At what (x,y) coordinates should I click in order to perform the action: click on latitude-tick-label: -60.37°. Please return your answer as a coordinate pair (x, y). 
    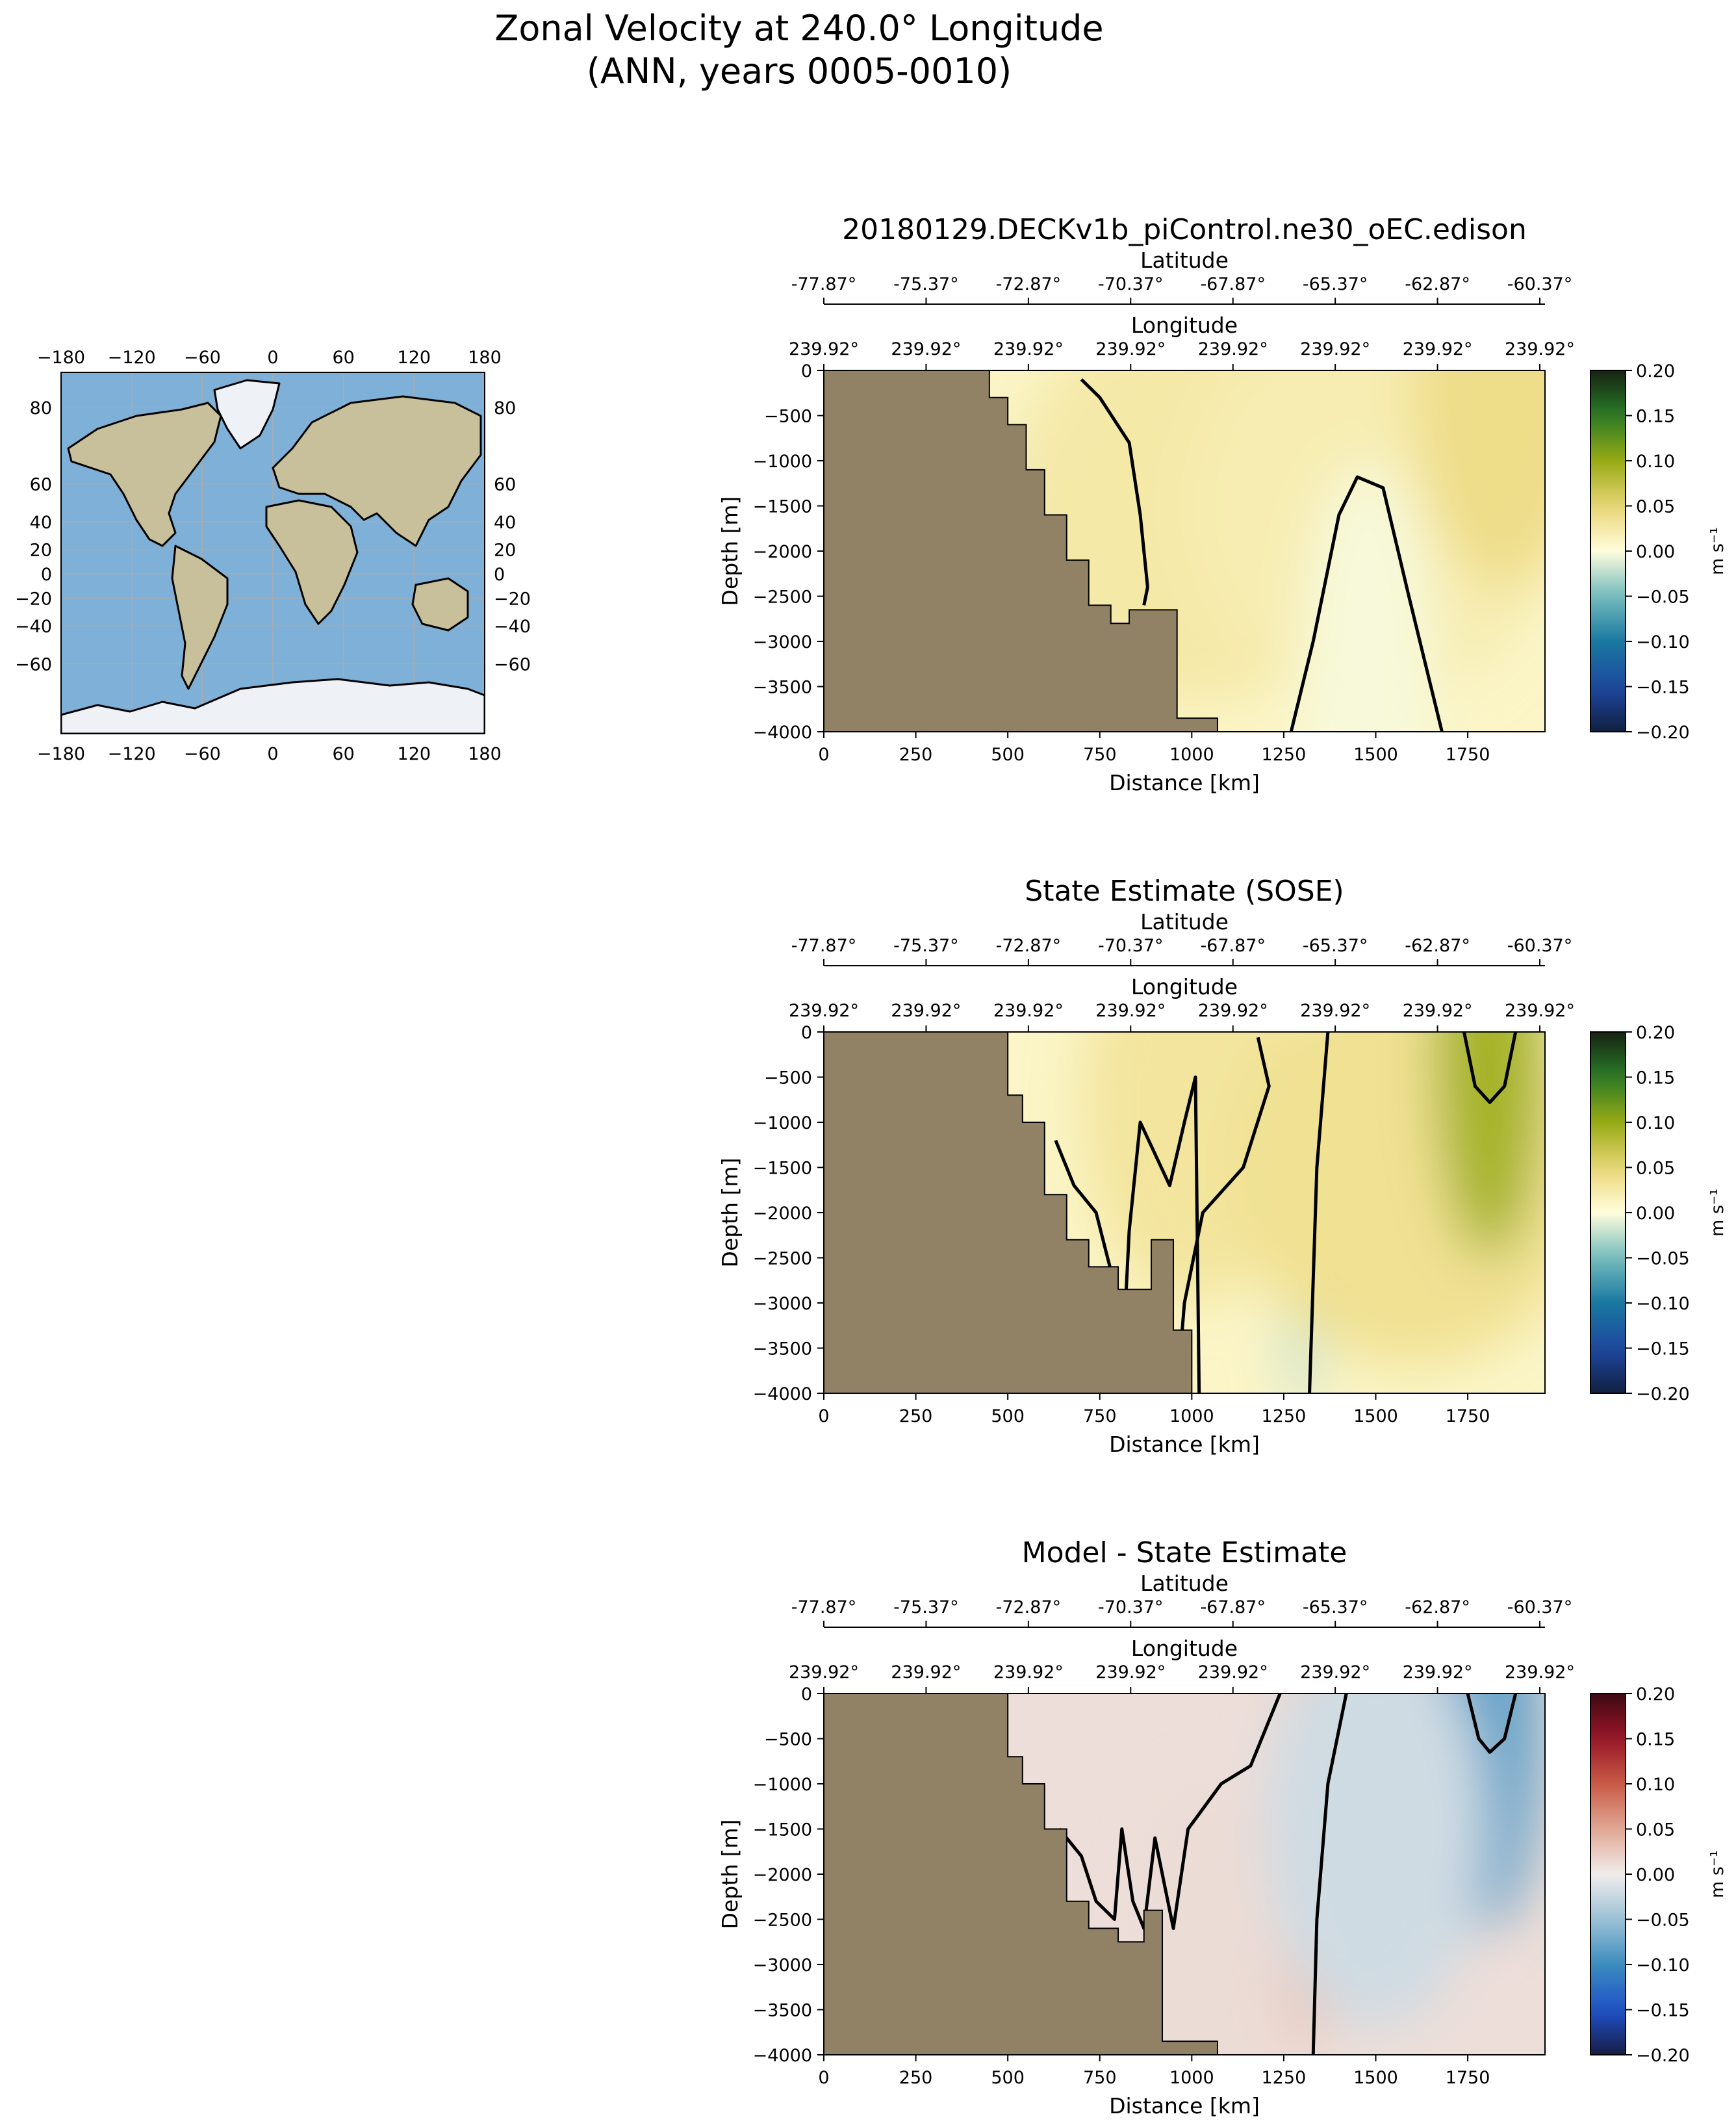
    Looking at the image, I should click on (1540, 284).